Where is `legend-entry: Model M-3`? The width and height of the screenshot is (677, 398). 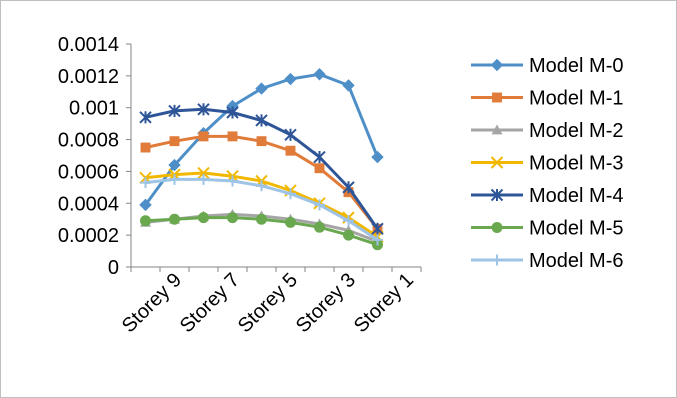
legend-entry: Model M-3 is located at coordinates (547, 164).